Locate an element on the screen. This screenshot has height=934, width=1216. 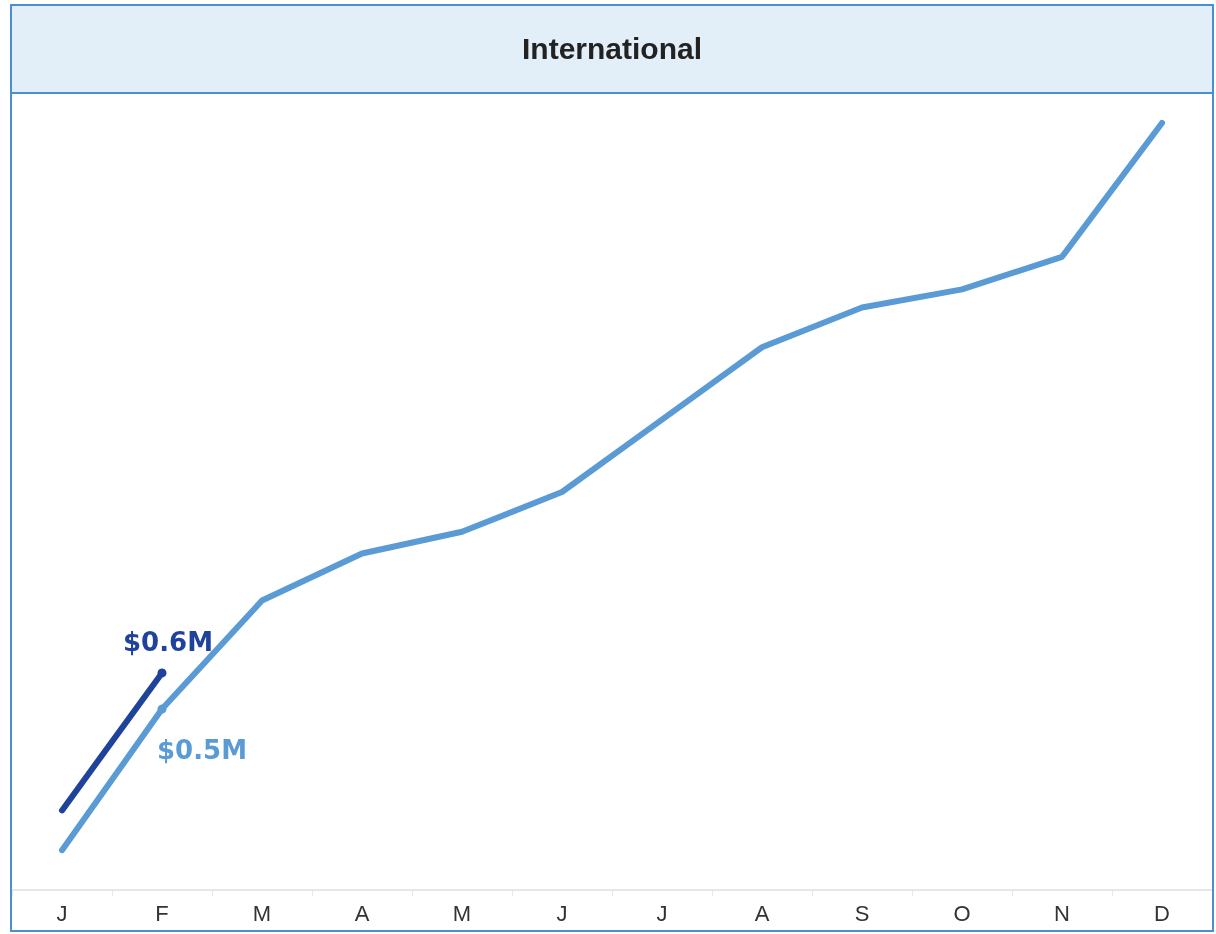
x-tick-label: D is located at coordinates (1162, 913).